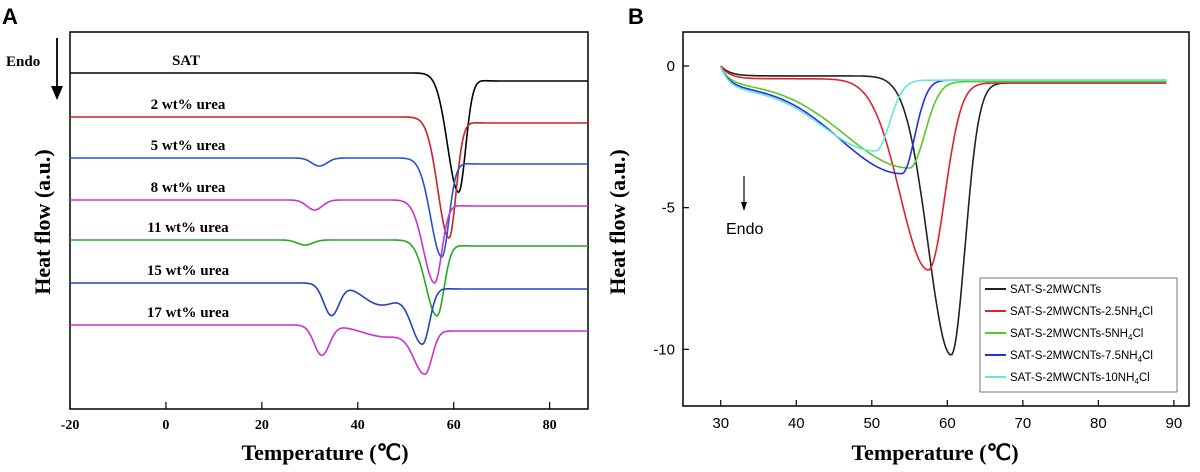 This screenshot has width=1200, height=472. I want to click on panel-b-legend-label: SAT-S-2MWCNTs-2.5NH4Cl, so click(1081, 313).